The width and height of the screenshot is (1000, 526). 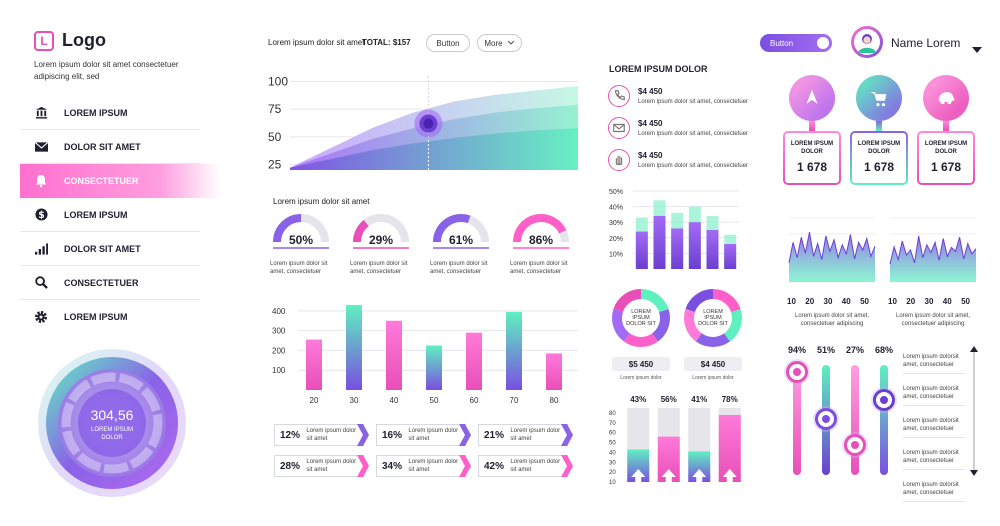 What do you see at coordinates (499, 43) in the screenshot?
I see `more-dropdown: More` at bounding box center [499, 43].